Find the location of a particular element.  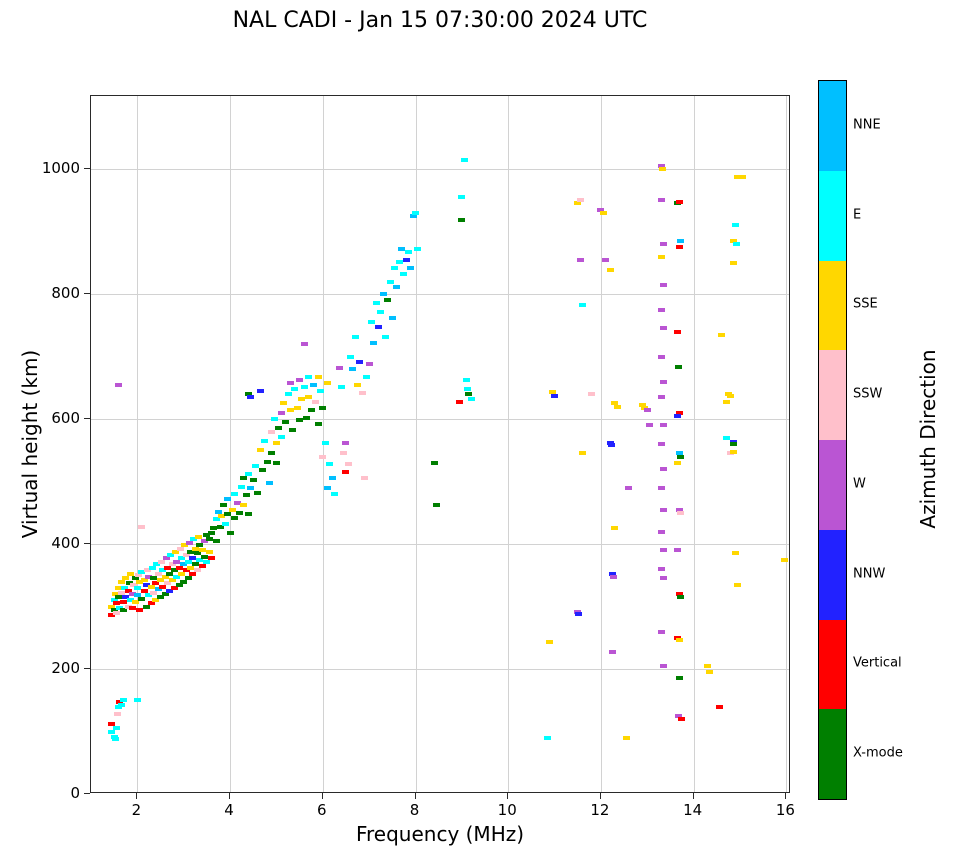

colorbar-entry-label: E is located at coordinates (857, 215).